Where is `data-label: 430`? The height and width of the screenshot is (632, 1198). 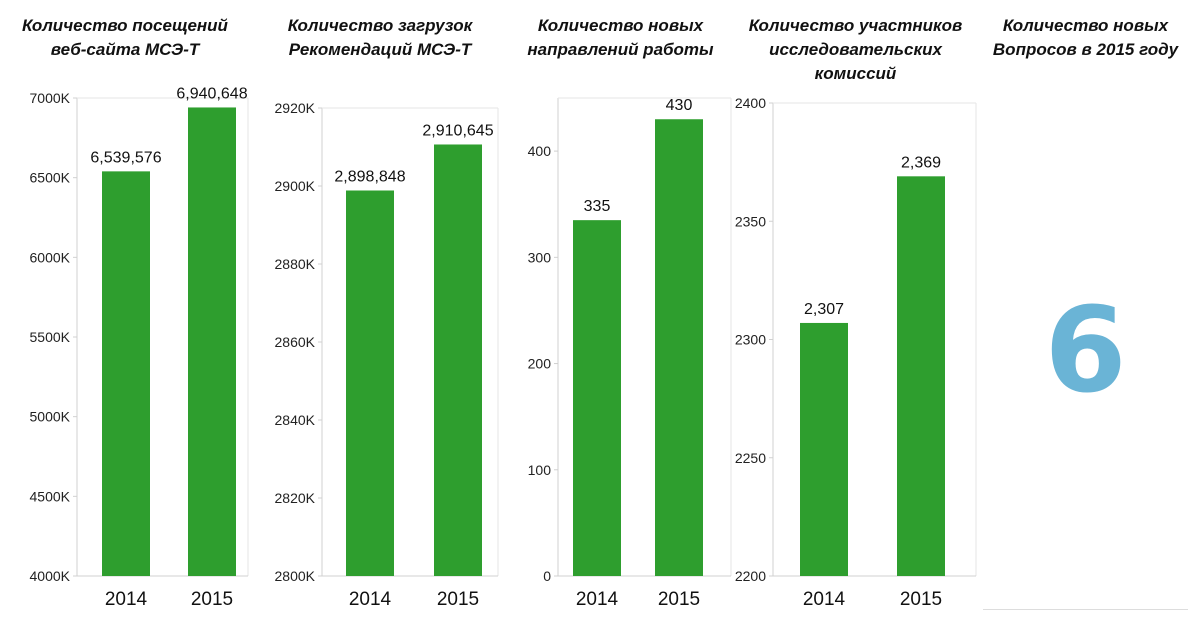
data-label: 430 is located at coordinates (679, 105).